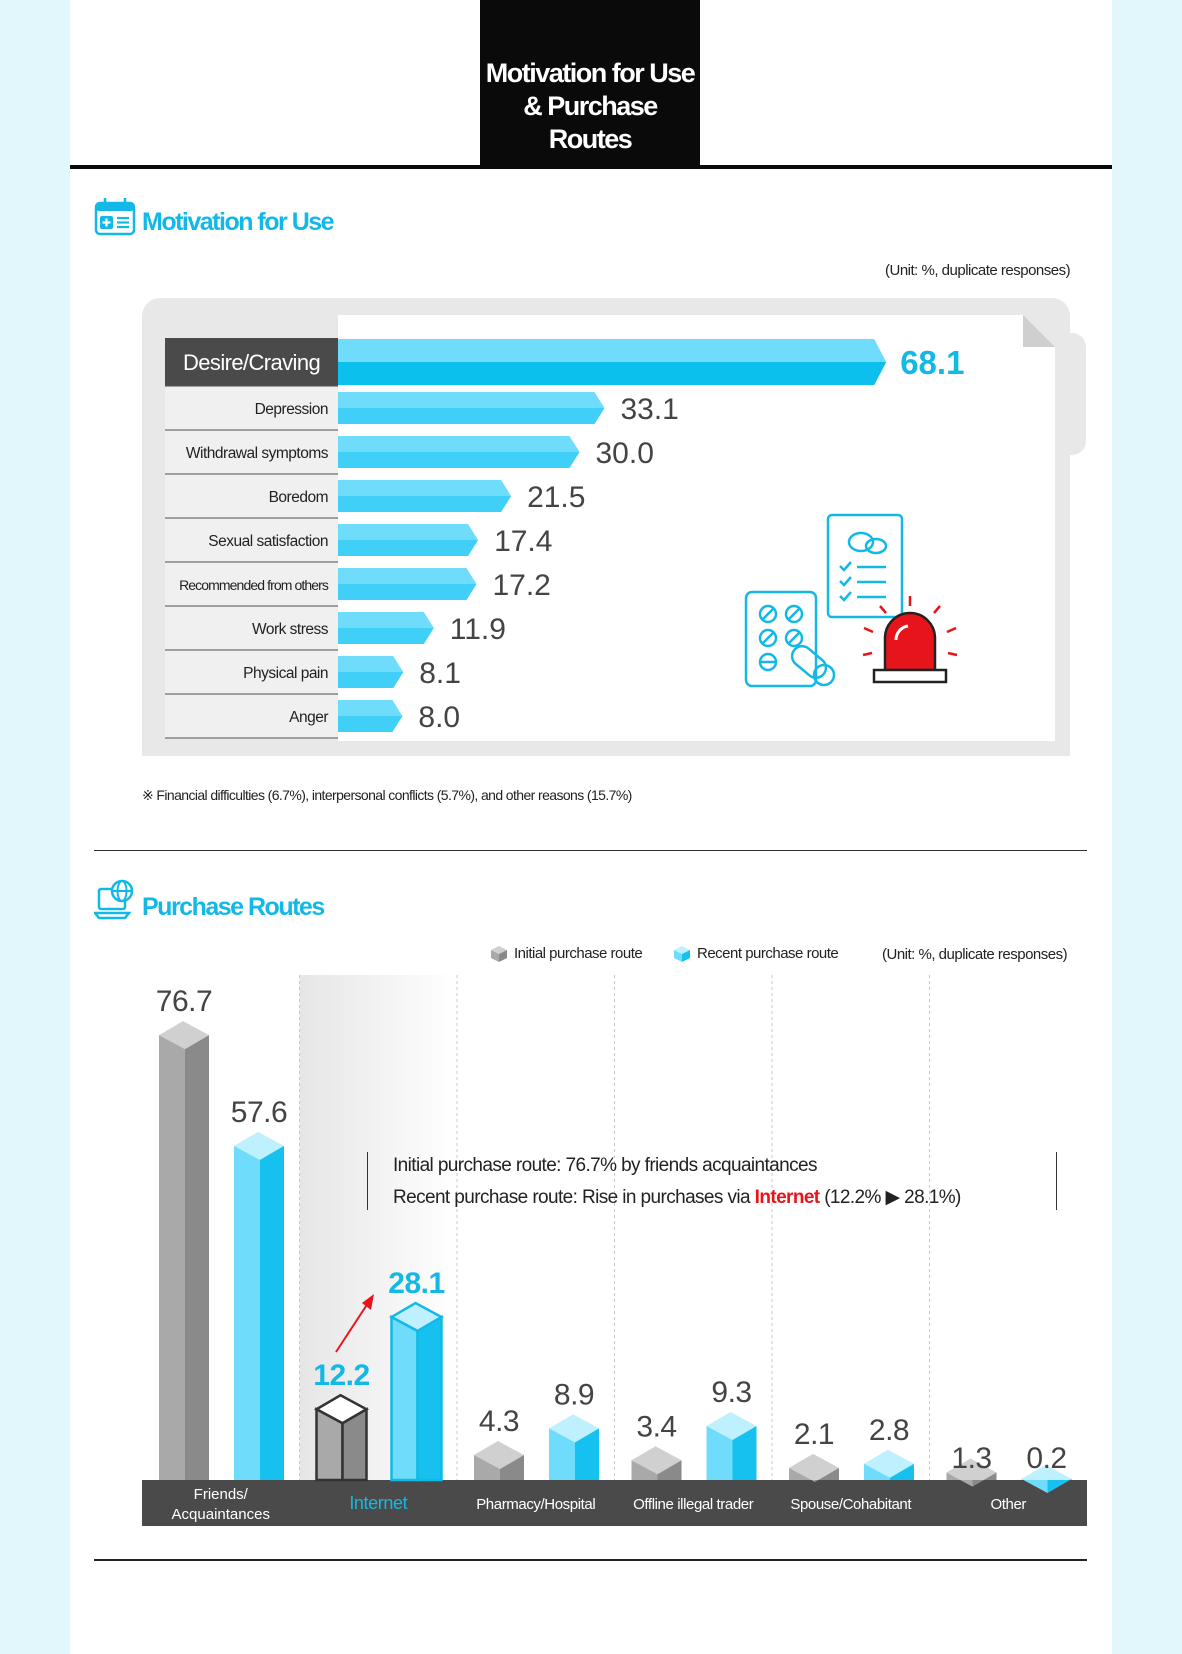 The width and height of the screenshot is (1182, 1654). What do you see at coordinates (407, 592) in the screenshot?
I see `bar-shade-recommended-from-others` at bounding box center [407, 592].